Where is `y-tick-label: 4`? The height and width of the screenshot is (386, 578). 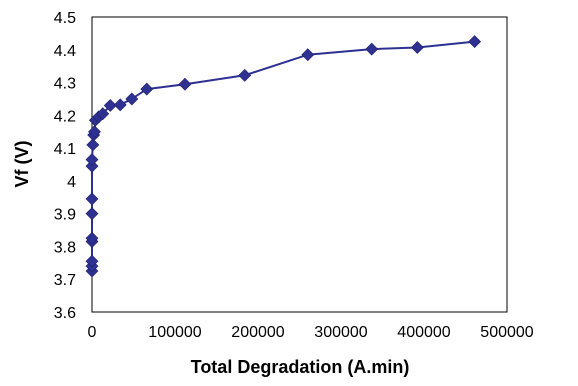 y-tick-label: 4 is located at coordinates (71, 182).